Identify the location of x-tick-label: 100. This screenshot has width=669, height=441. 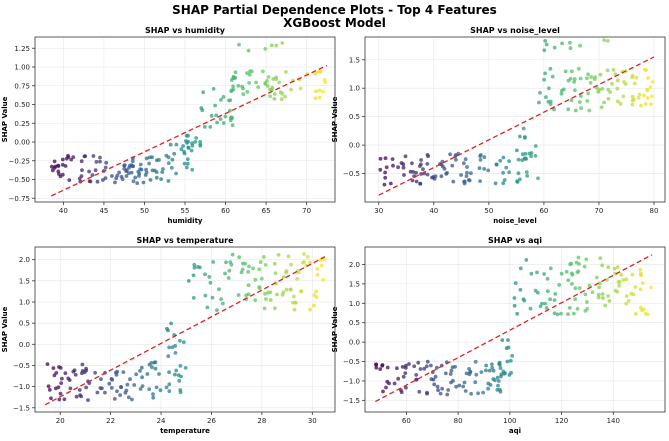
(509, 421).